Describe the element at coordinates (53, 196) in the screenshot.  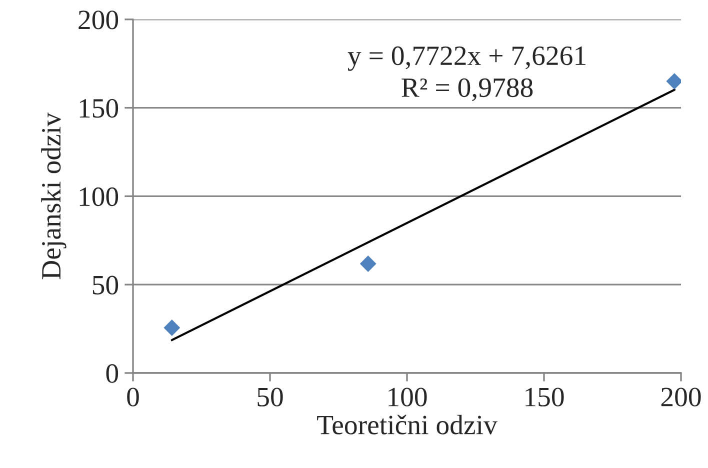
I see `y-axis-title: Dejanski odziv` at that location.